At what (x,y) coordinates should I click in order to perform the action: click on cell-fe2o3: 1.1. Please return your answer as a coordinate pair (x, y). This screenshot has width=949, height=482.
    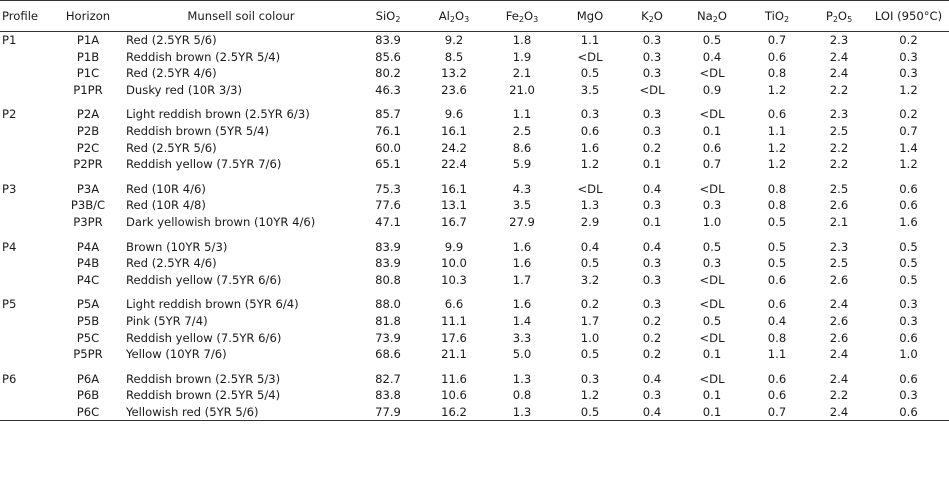
    Looking at the image, I should click on (522, 114).